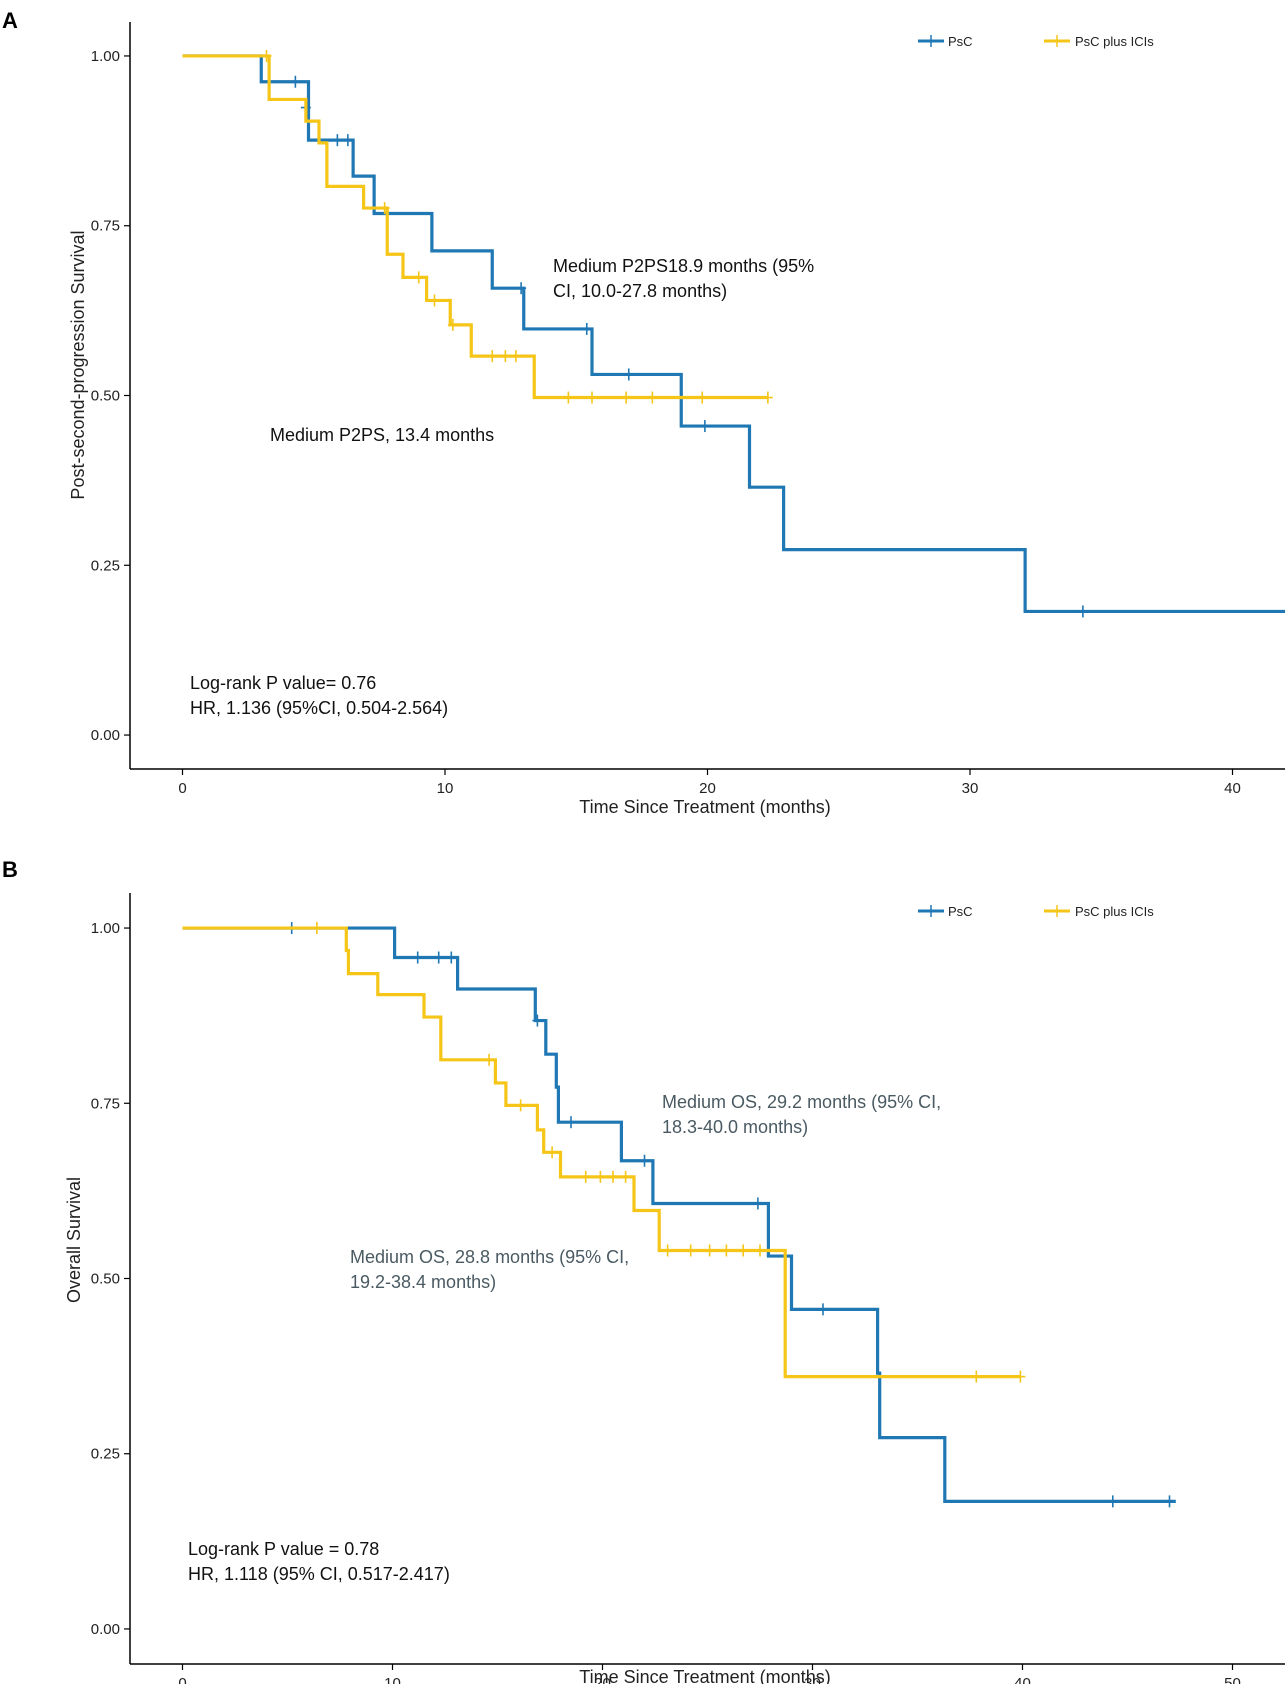 The width and height of the screenshot is (1285, 1684). Describe the element at coordinates (382, 435) in the screenshot. I see `panel-a-ici-median: Medium P2PS, 13.4 months` at that location.